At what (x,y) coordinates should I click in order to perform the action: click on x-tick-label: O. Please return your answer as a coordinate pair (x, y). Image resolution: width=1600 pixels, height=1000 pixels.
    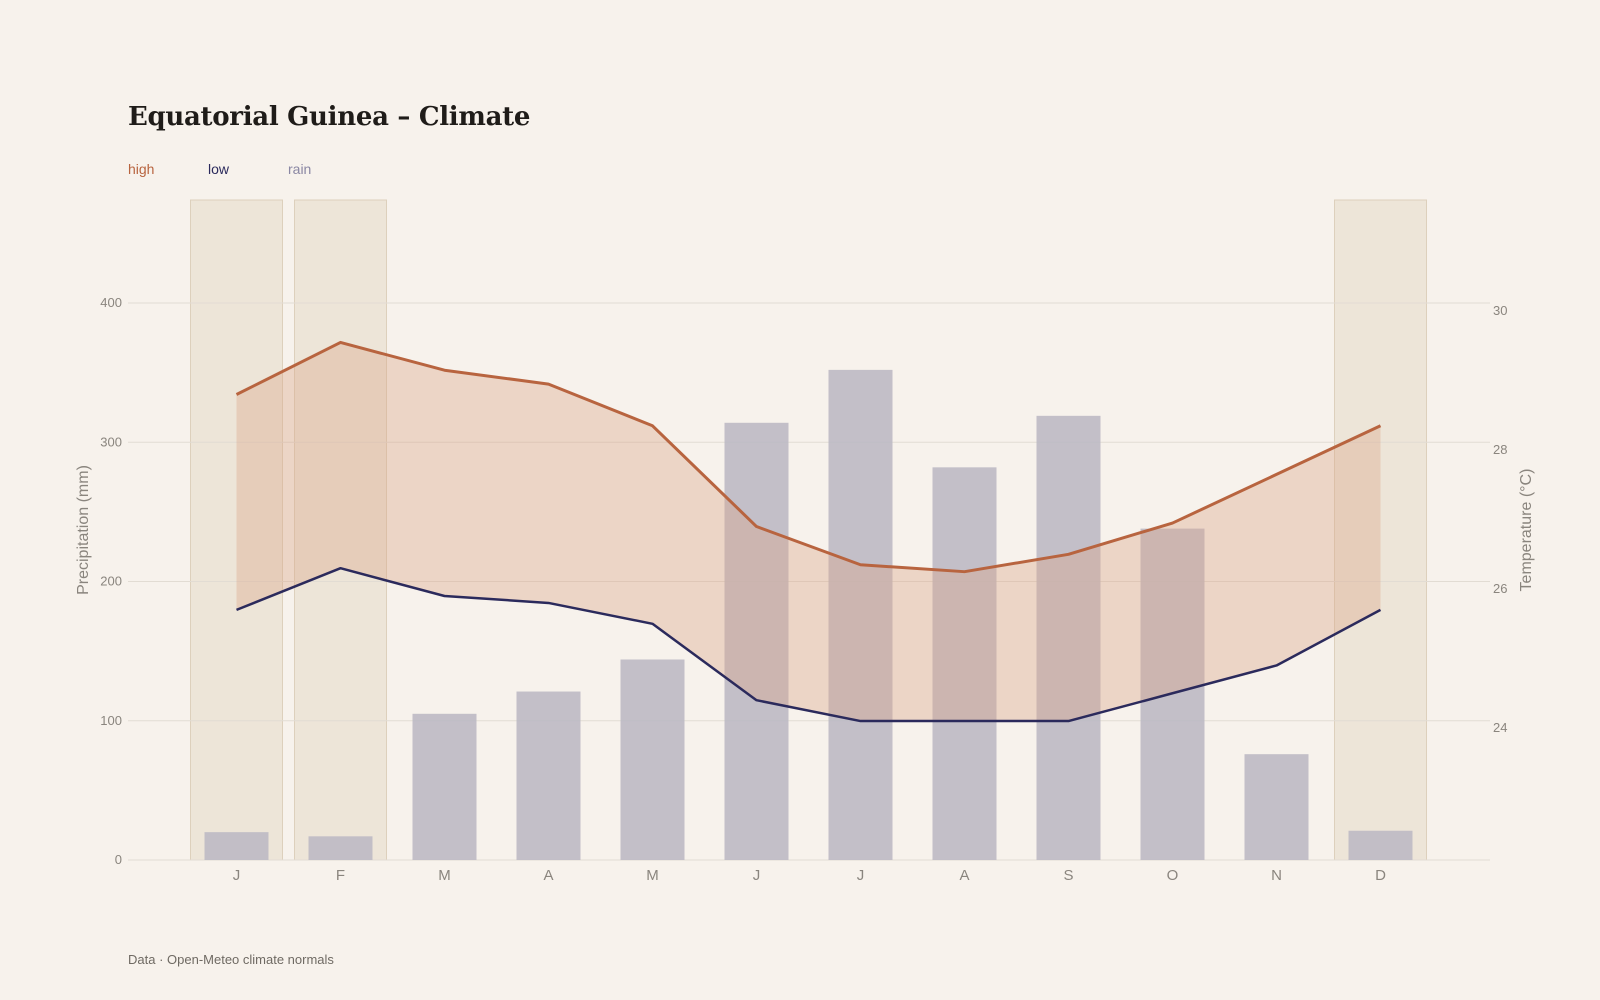
    Looking at the image, I should click on (1173, 875).